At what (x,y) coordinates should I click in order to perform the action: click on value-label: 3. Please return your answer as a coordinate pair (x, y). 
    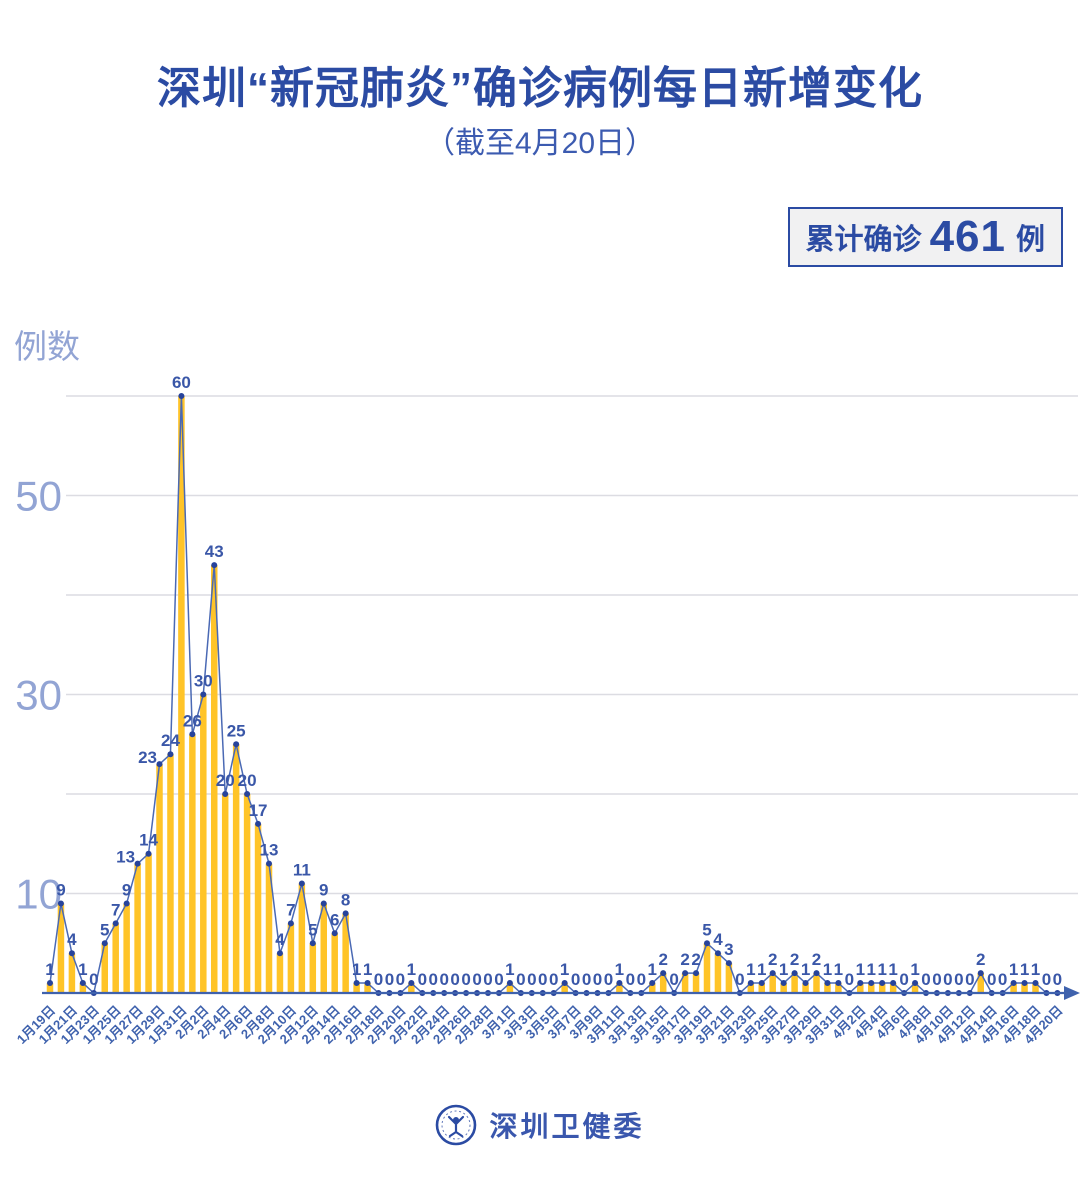
    Looking at the image, I should click on (728, 949).